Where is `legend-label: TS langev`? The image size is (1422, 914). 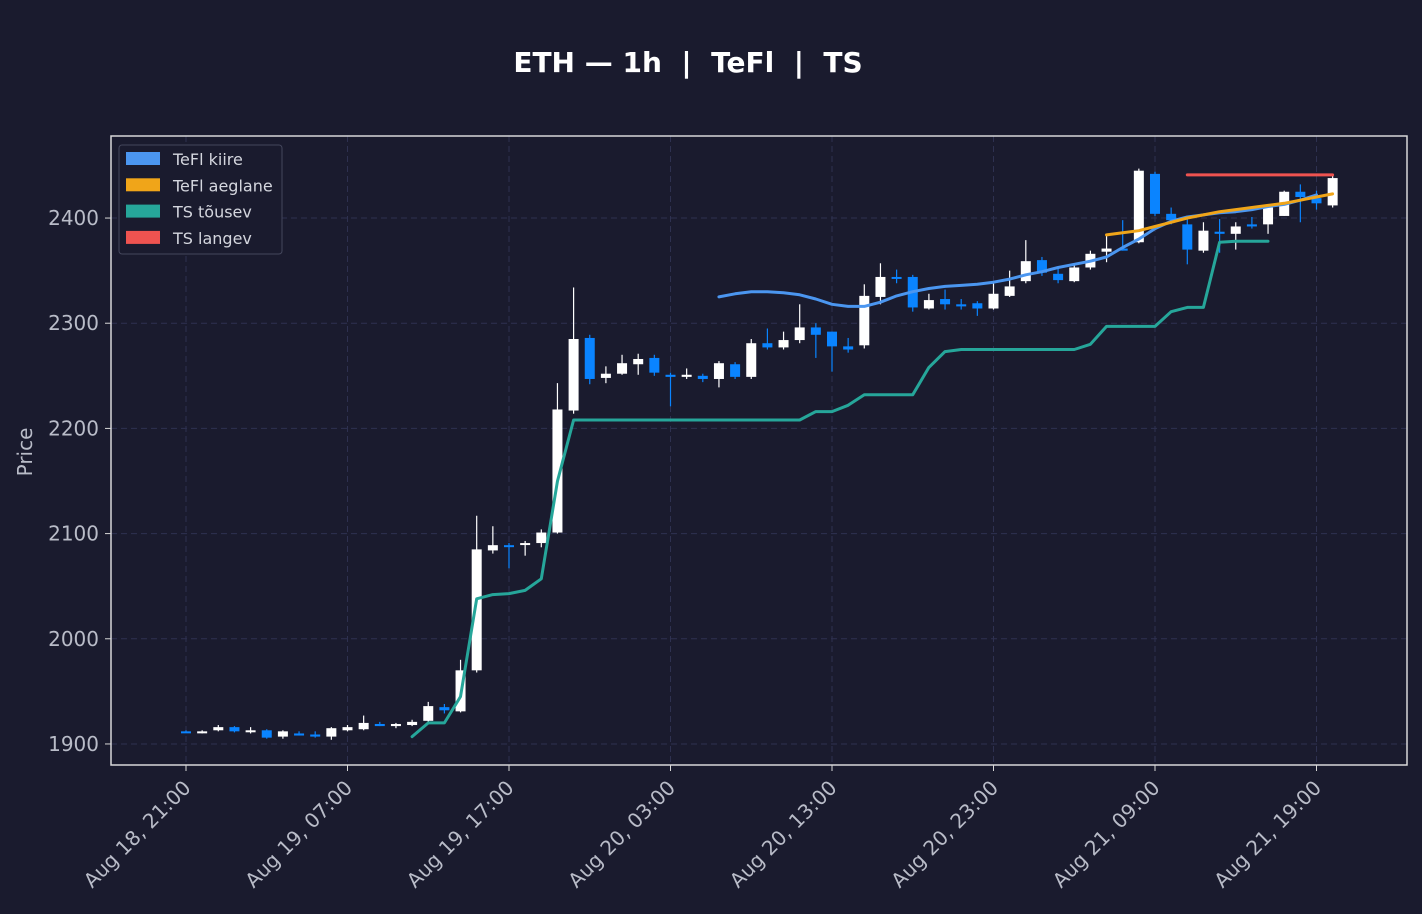 legend-label: TS langev is located at coordinates (212, 238).